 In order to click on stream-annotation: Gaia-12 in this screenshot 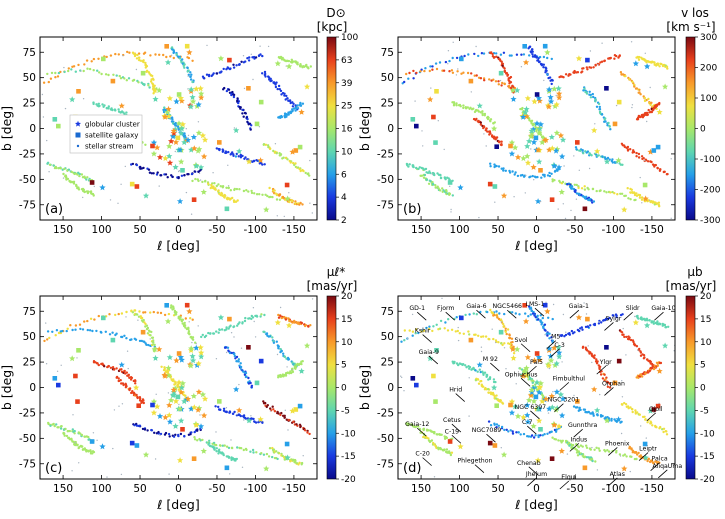, I will do `click(417, 424)`.